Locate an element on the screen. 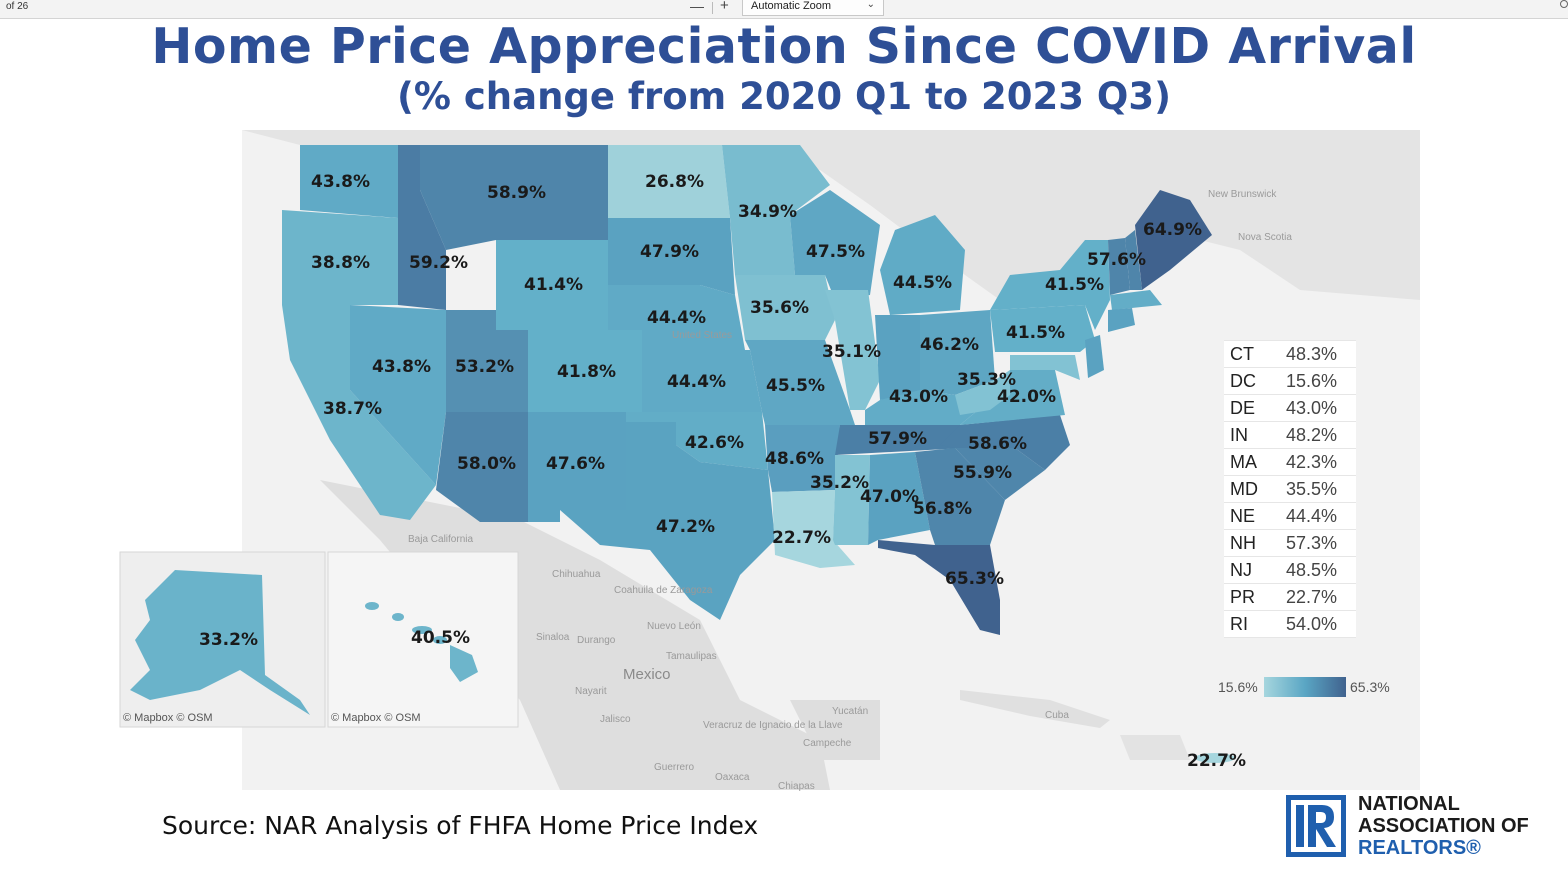  state-HI is located at coordinates (421, 642).